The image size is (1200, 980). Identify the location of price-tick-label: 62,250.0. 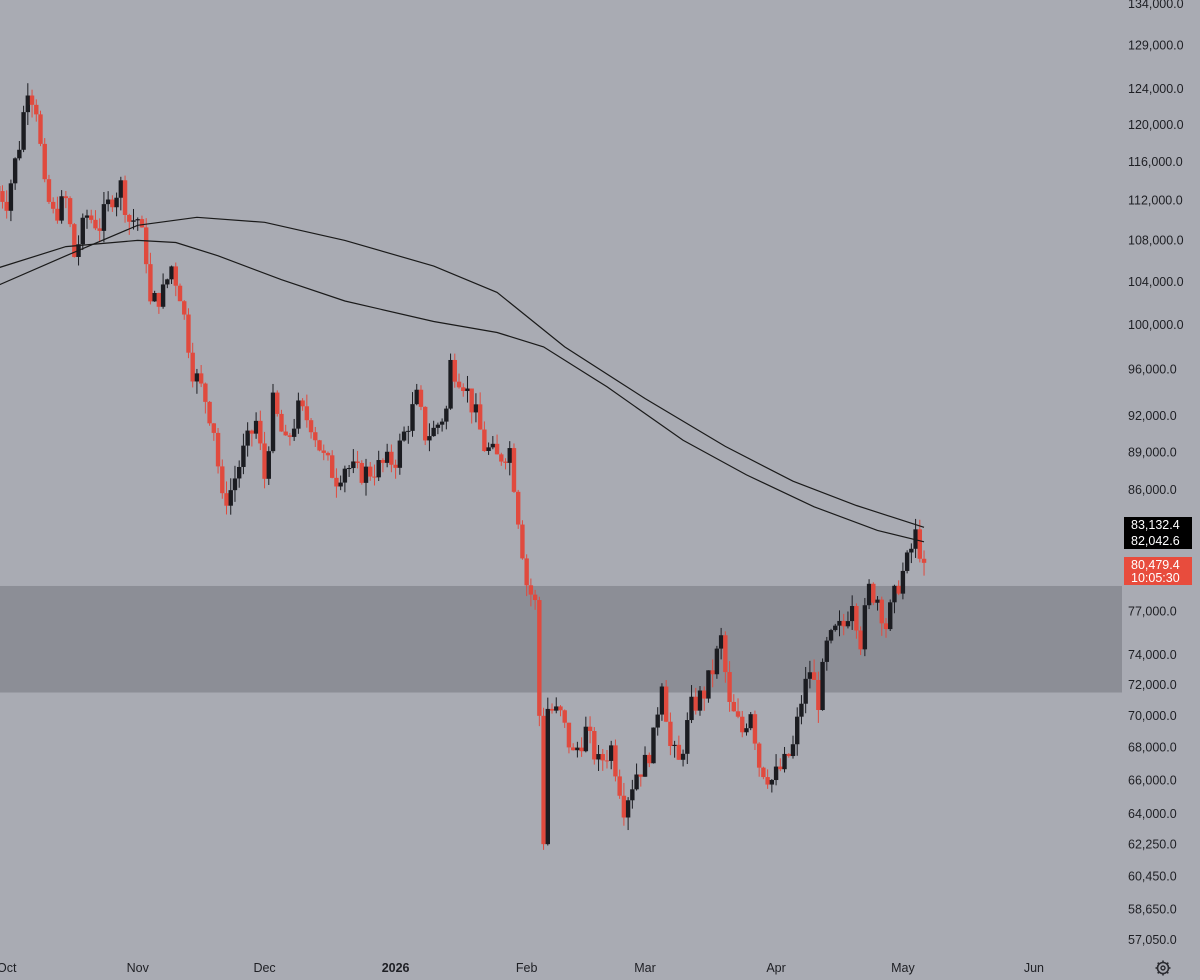
(1152, 844).